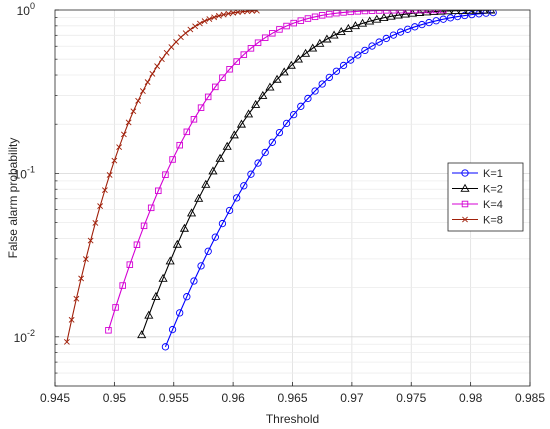 The height and width of the screenshot is (429, 550). Describe the element at coordinates (115, 398) in the screenshot. I see `x-tick-label: 0.95` at that location.